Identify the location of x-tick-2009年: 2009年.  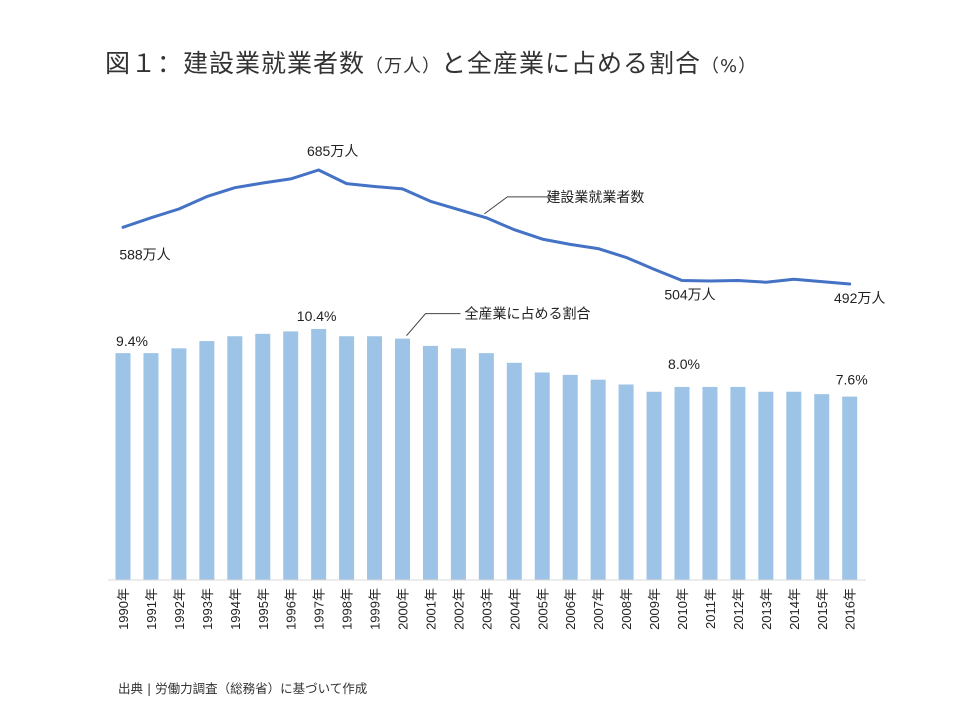
(654, 609).